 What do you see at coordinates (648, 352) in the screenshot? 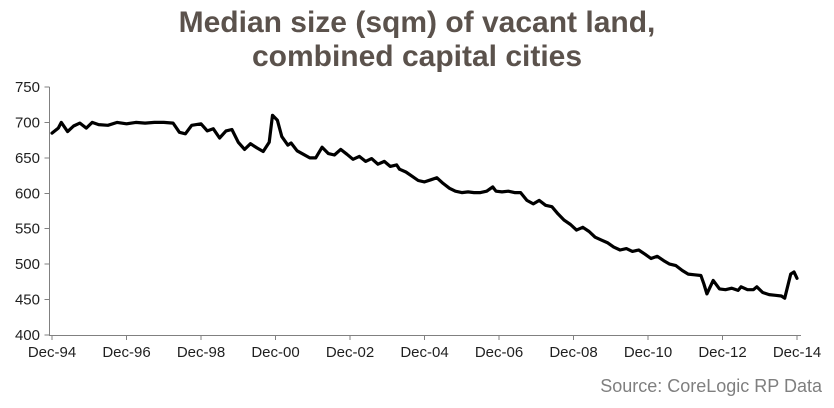
I see `x-tick-label: Dec-10` at bounding box center [648, 352].